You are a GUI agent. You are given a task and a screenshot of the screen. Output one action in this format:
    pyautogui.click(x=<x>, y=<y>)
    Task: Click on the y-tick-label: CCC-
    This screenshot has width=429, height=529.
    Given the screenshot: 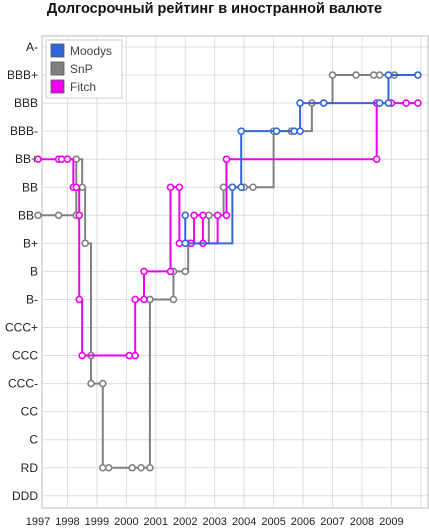 What is the action you would take?
    pyautogui.click(x=23, y=384)
    